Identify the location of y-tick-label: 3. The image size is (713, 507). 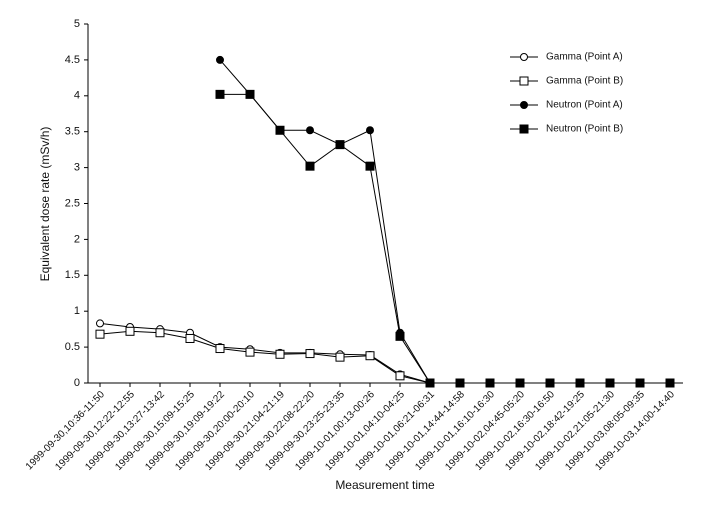
(77, 168).